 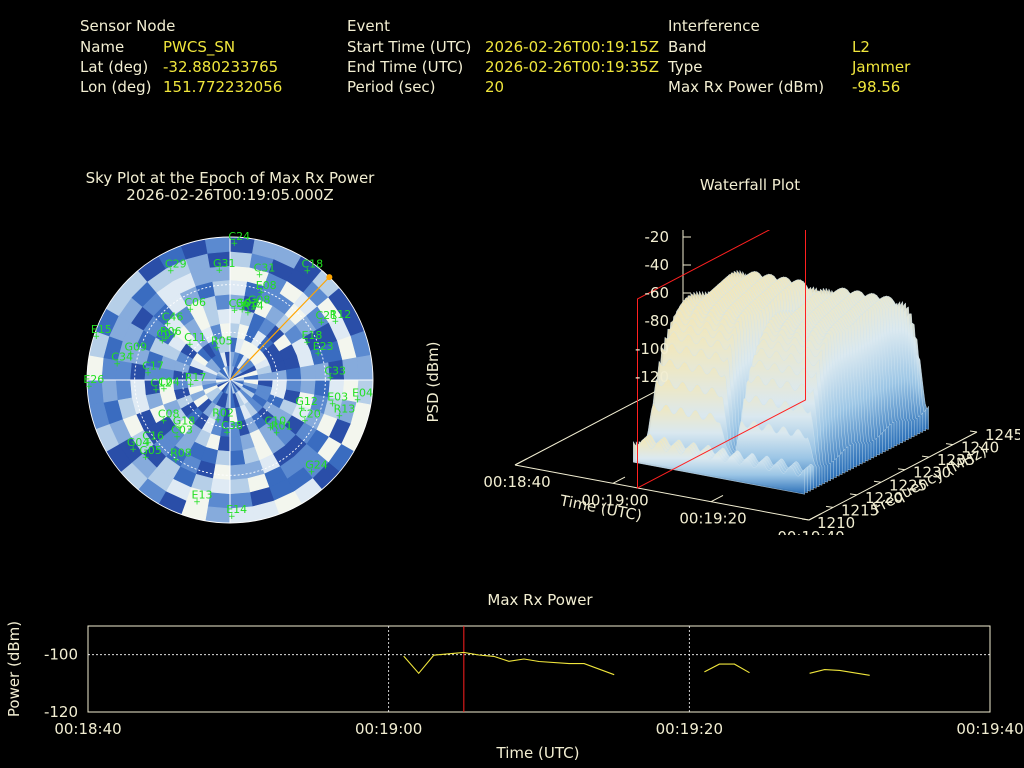 What do you see at coordinates (932, 473) in the screenshot?
I see `waterfall-freq-tick-label: 1230` at bounding box center [932, 473].